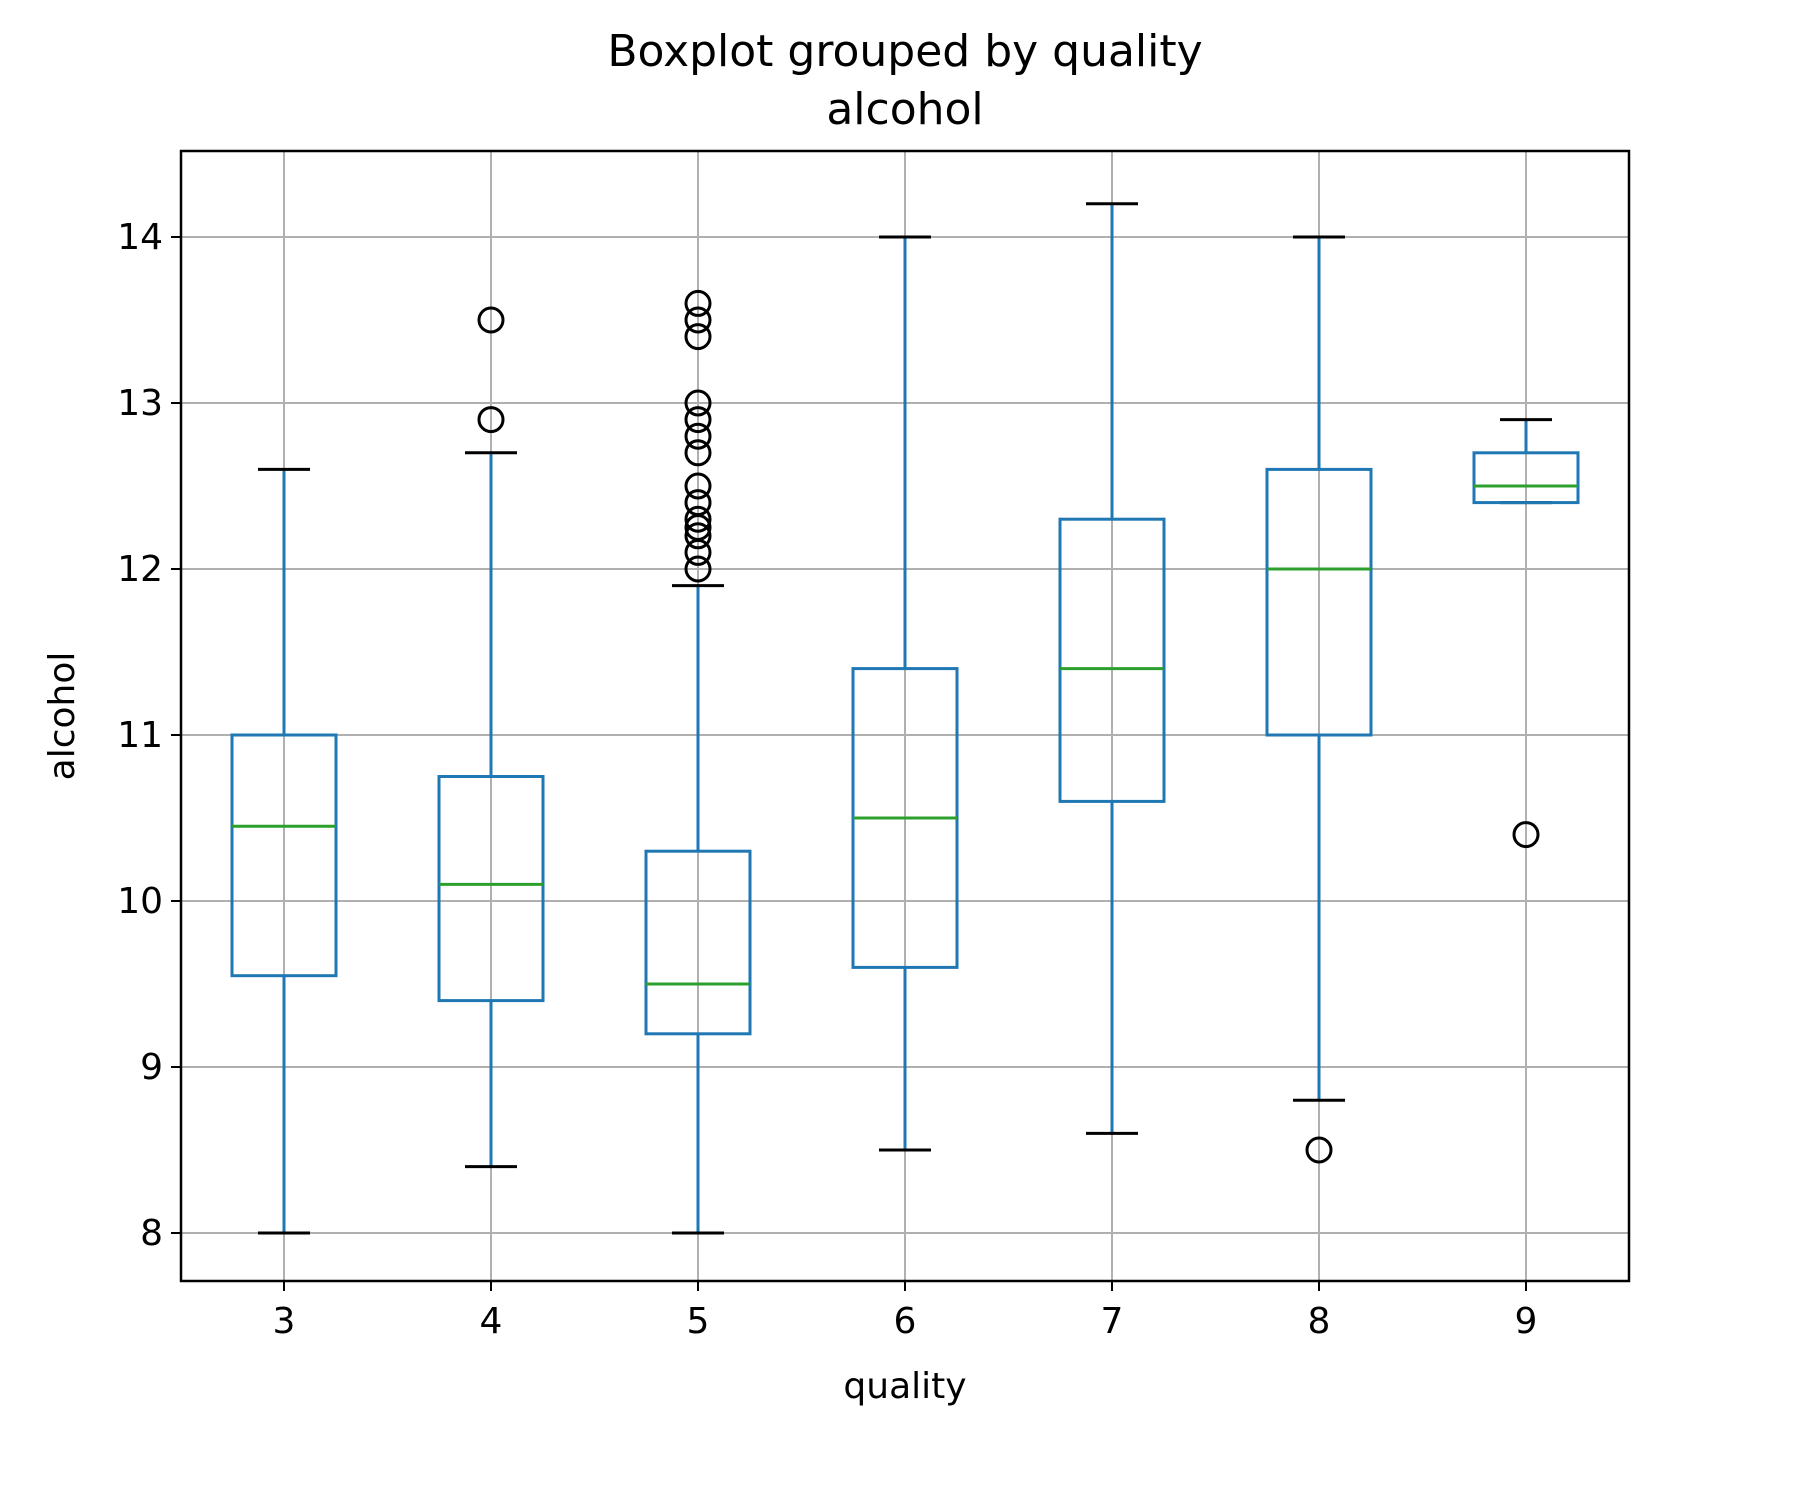  What do you see at coordinates (904, 51) in the screenshot?
I see `chart-title: Boxplot grouped by quality` at bounding box center [904, 51].